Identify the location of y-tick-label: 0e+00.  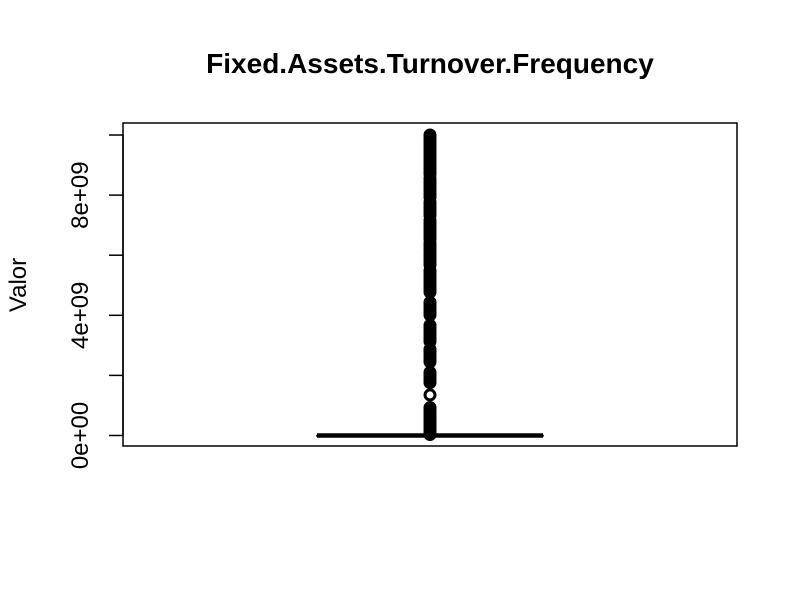
(80, 435).